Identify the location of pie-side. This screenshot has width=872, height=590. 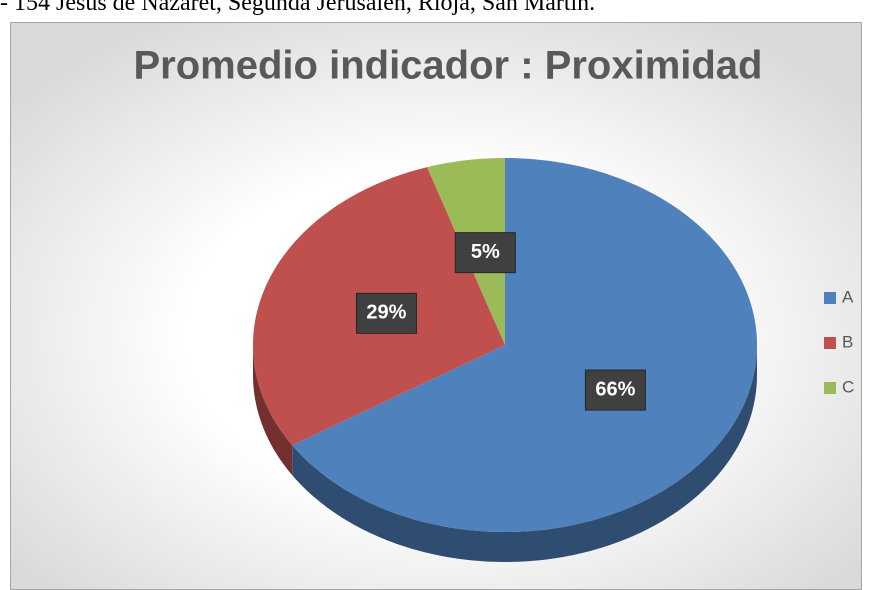
(273, 410).